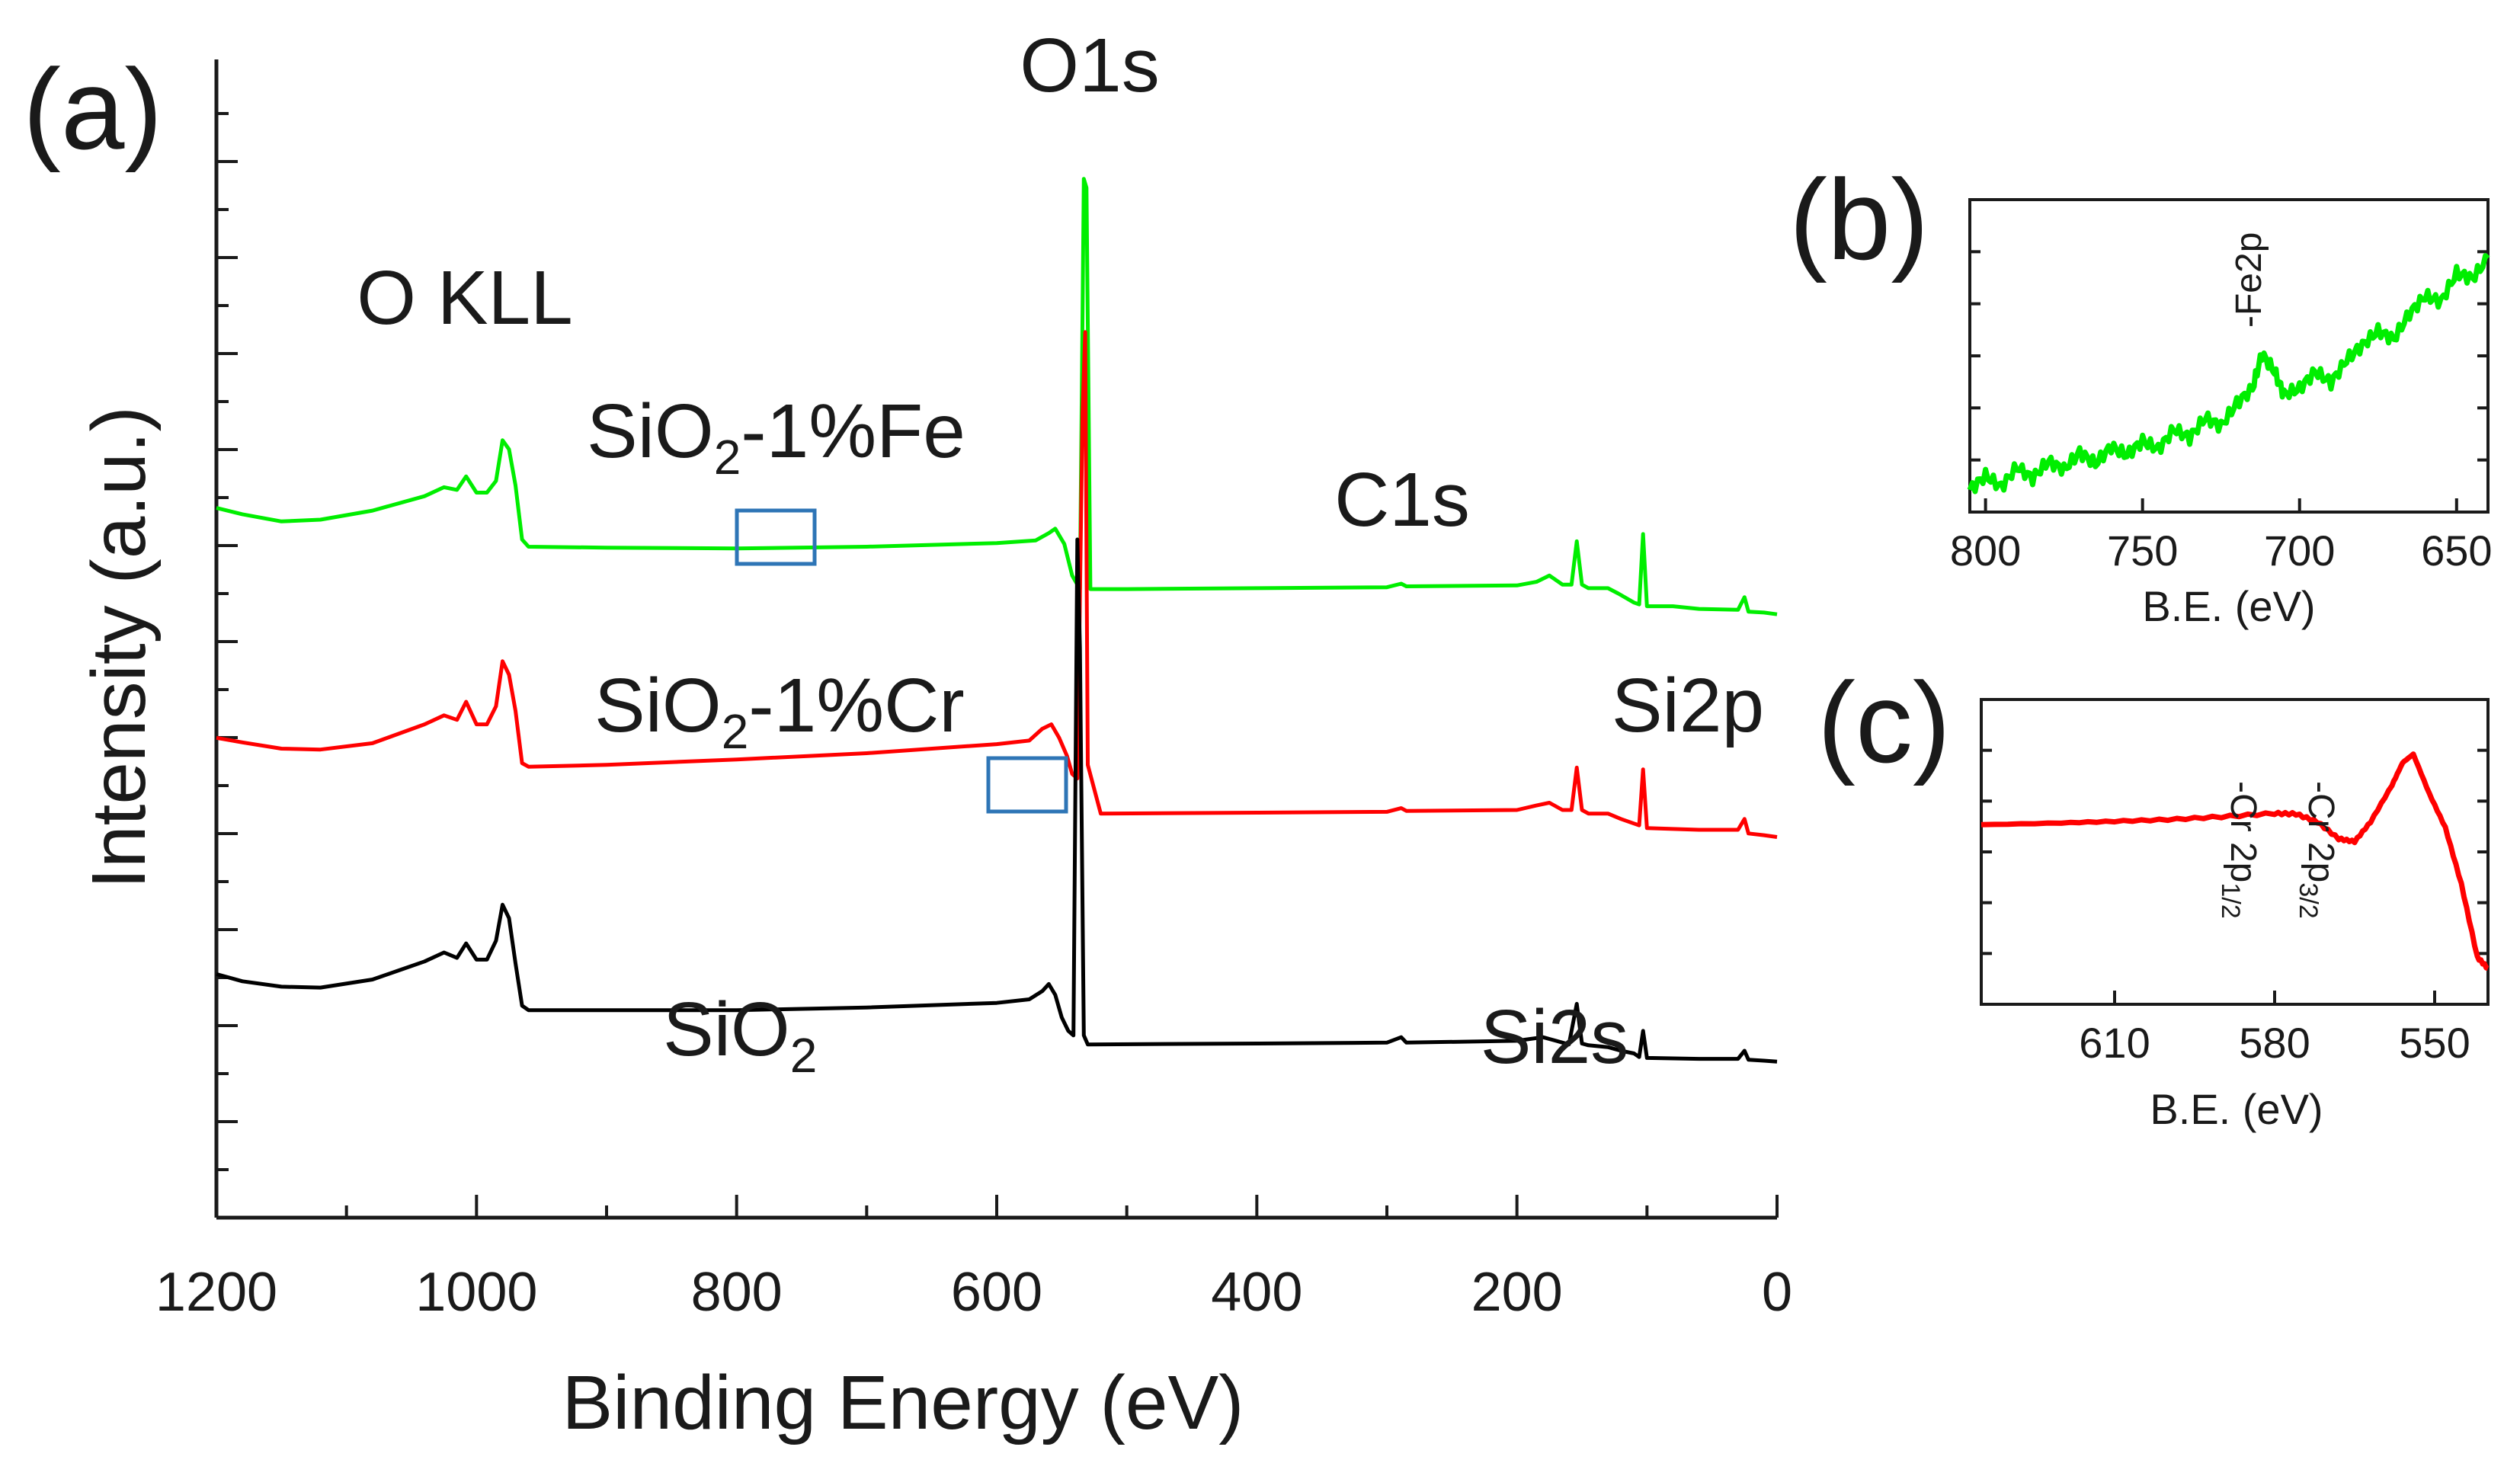 The width and height of the screenshot is (2520, 1479). Describe the element at coordinates (740, 1035) in the screenshot. I see `series-label-sio2: SiO2` at that location.